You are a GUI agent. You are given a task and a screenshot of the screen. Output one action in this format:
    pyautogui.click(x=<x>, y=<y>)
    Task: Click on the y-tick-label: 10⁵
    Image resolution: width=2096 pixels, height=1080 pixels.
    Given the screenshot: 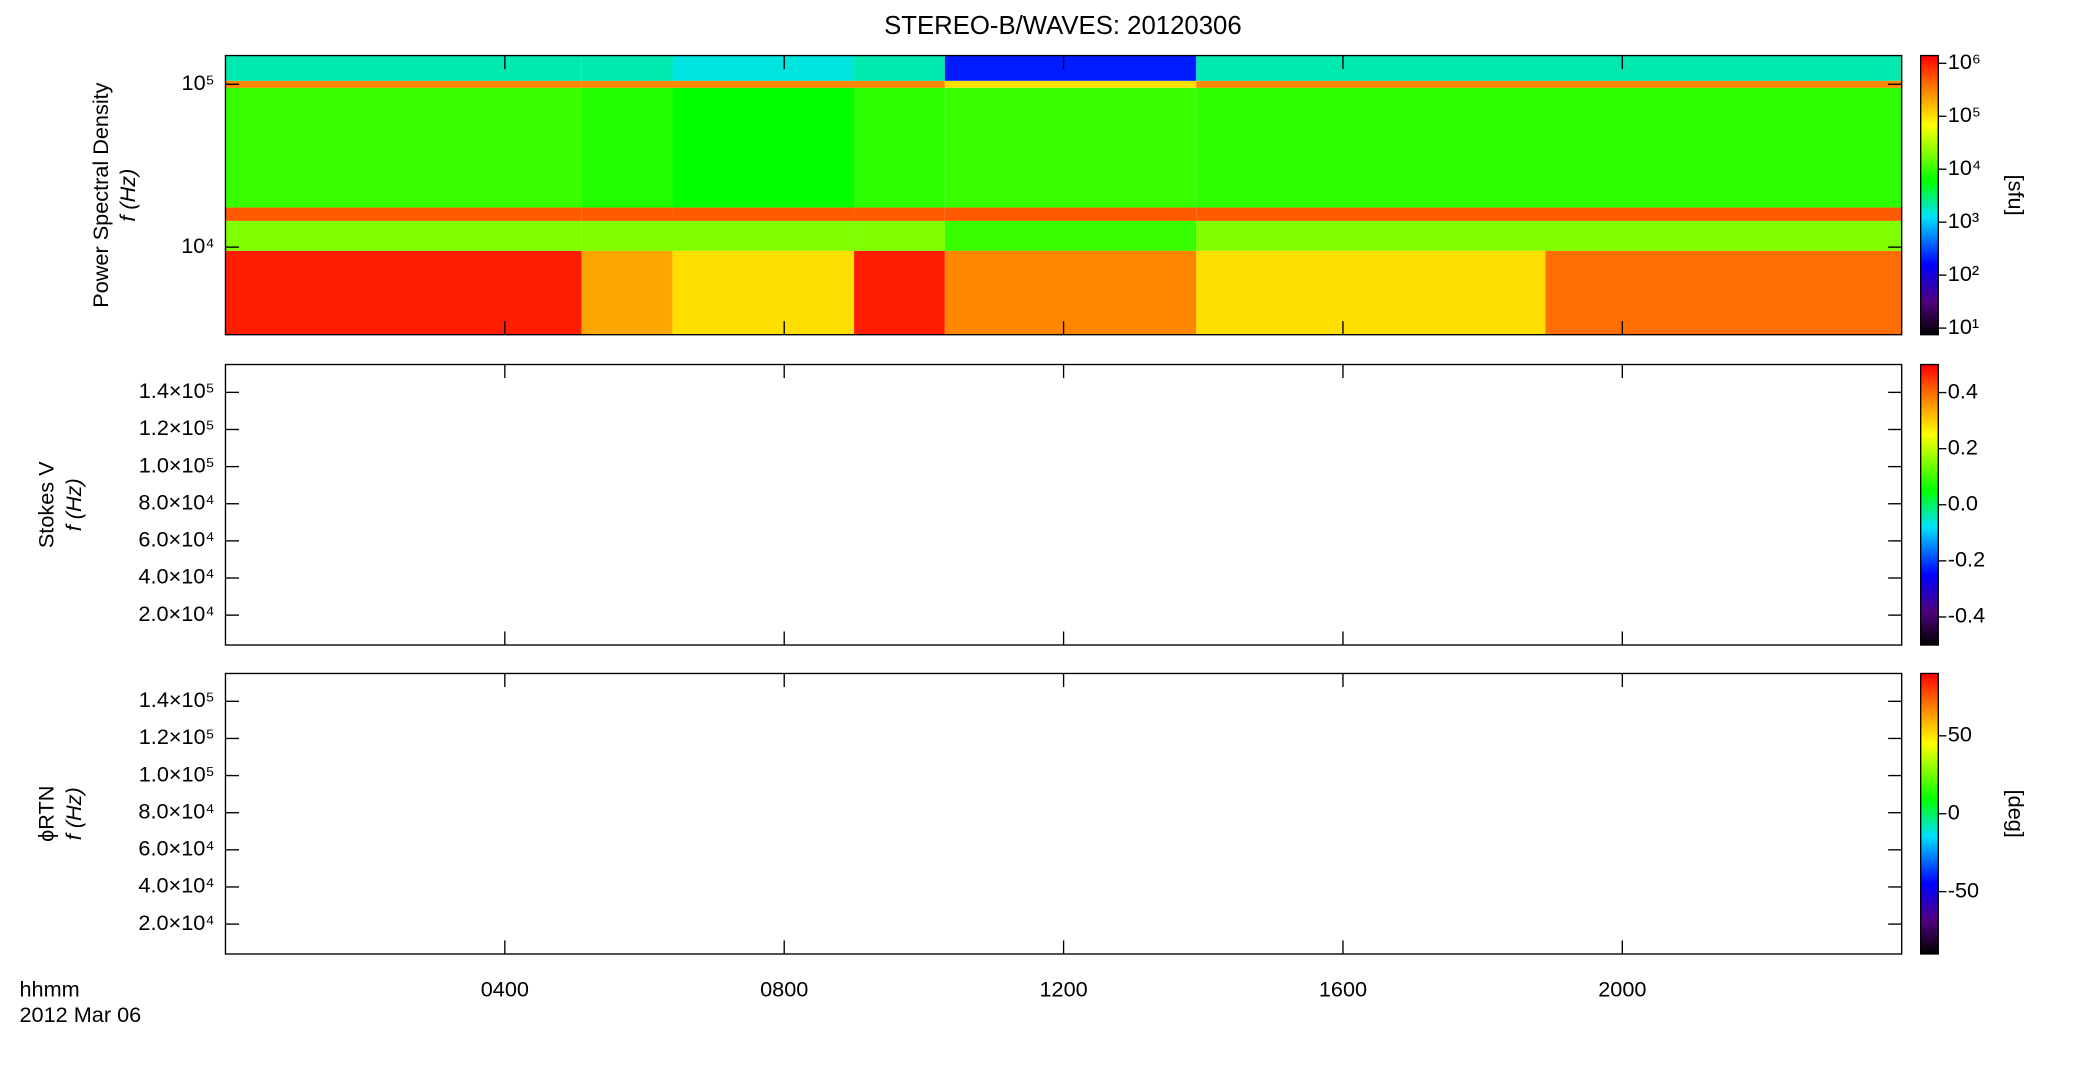 What is the action you would take?
    pyautogui.click(x=198, y=82)
    